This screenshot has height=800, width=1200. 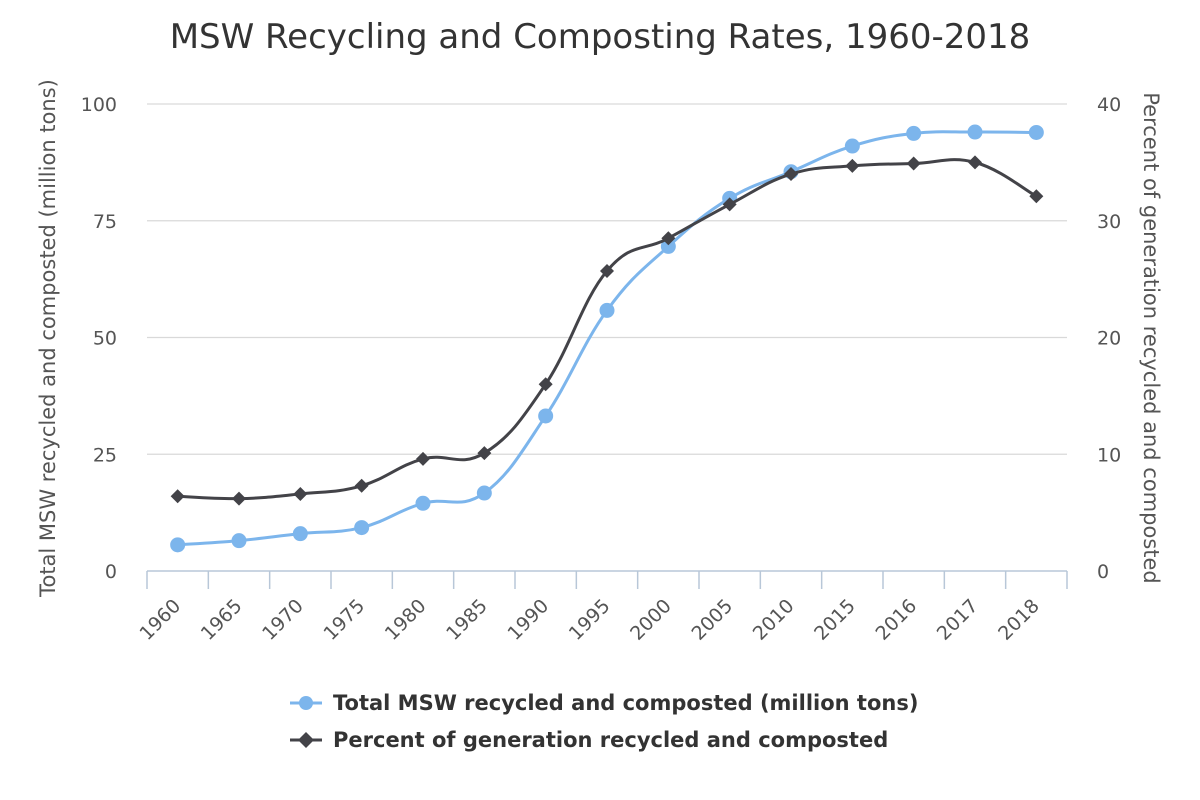 What do you see at coordinates (222, 620) in the screenshot?
I see `x-tick-label: 1965` at bounding box center [222, 620].